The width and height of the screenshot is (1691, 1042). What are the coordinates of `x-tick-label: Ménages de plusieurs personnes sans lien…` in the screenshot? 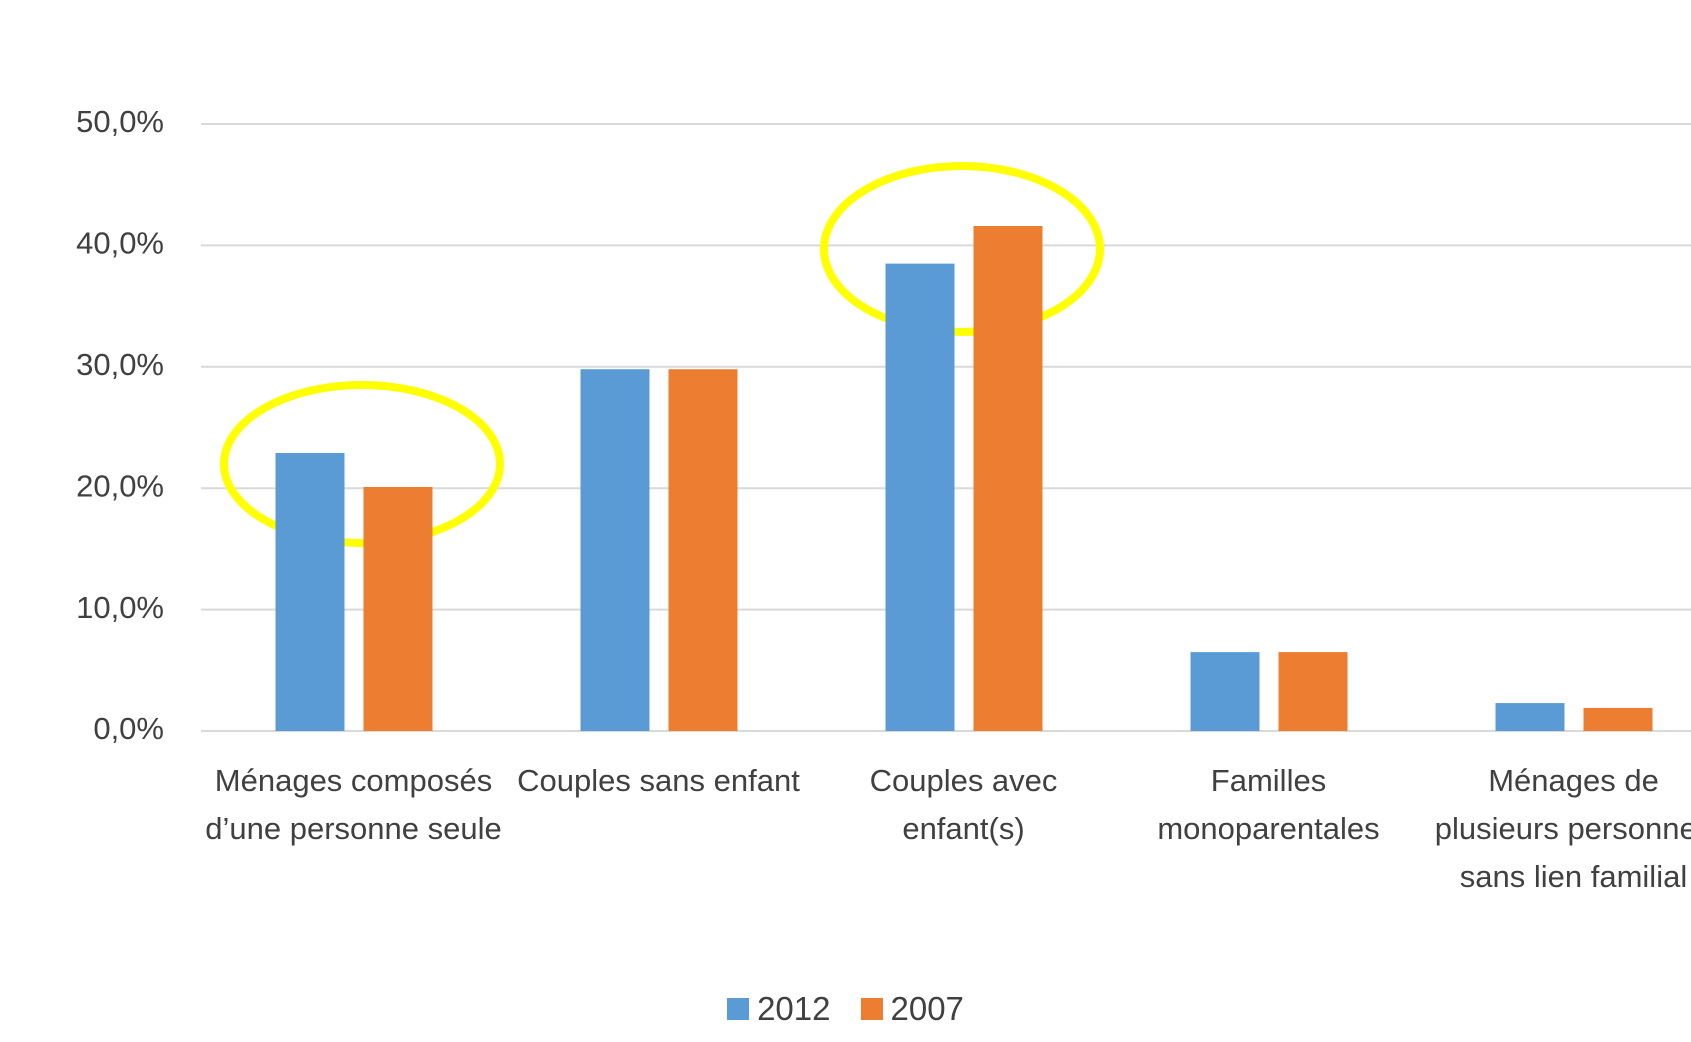 It's located at (1562, 828).